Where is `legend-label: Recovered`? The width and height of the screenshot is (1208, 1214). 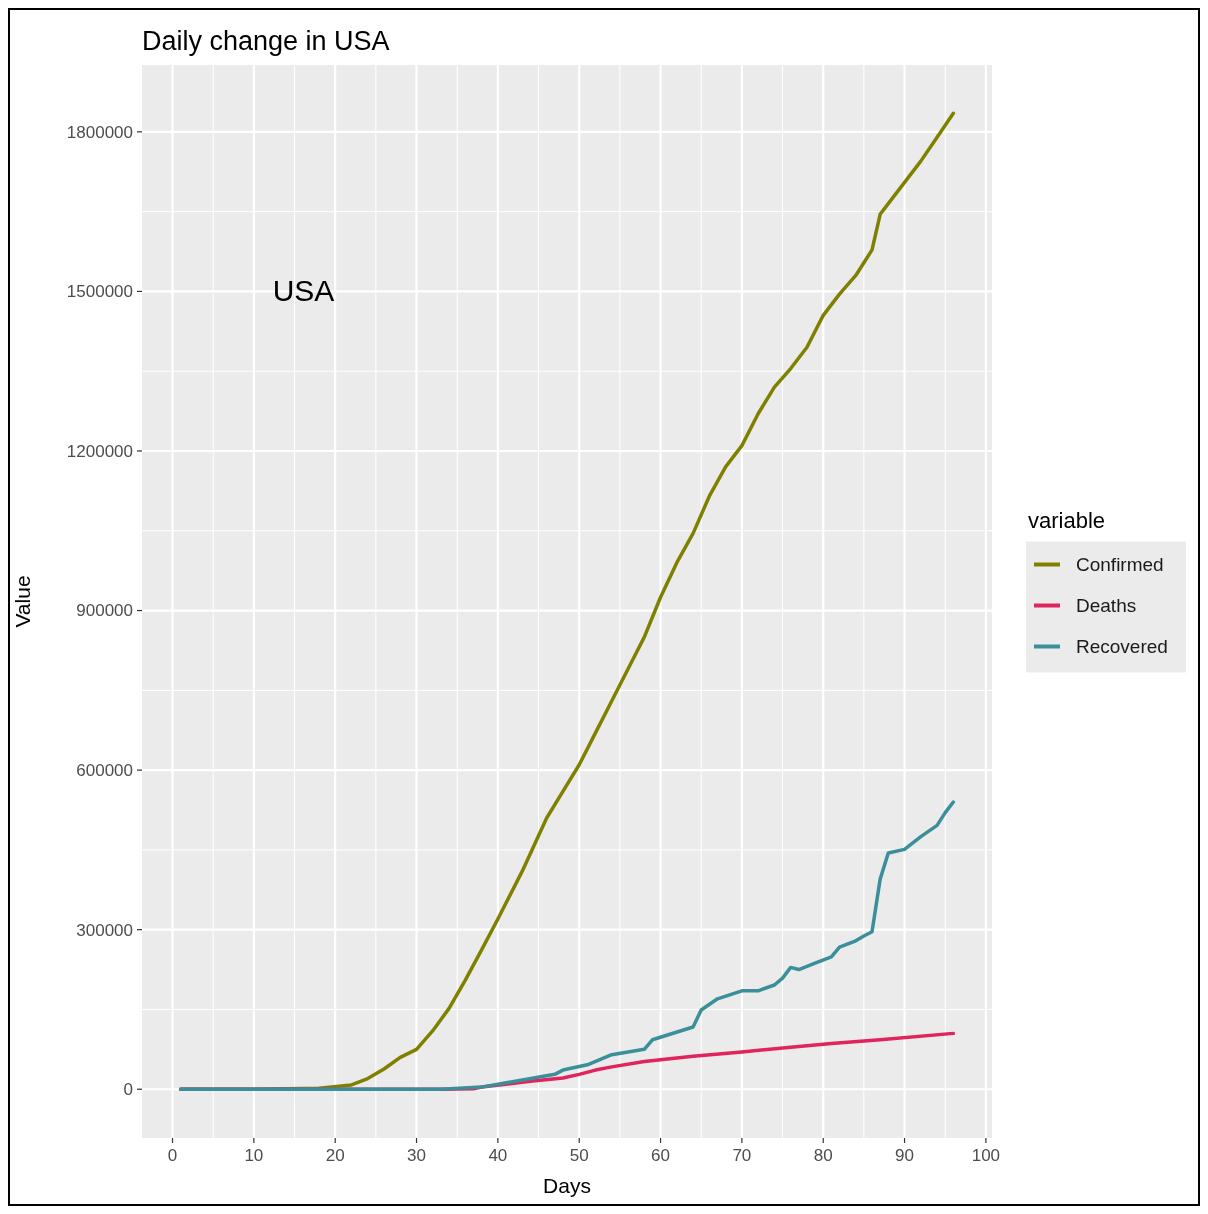 legend-label: Recovered is located at coordinates (1122, 647).